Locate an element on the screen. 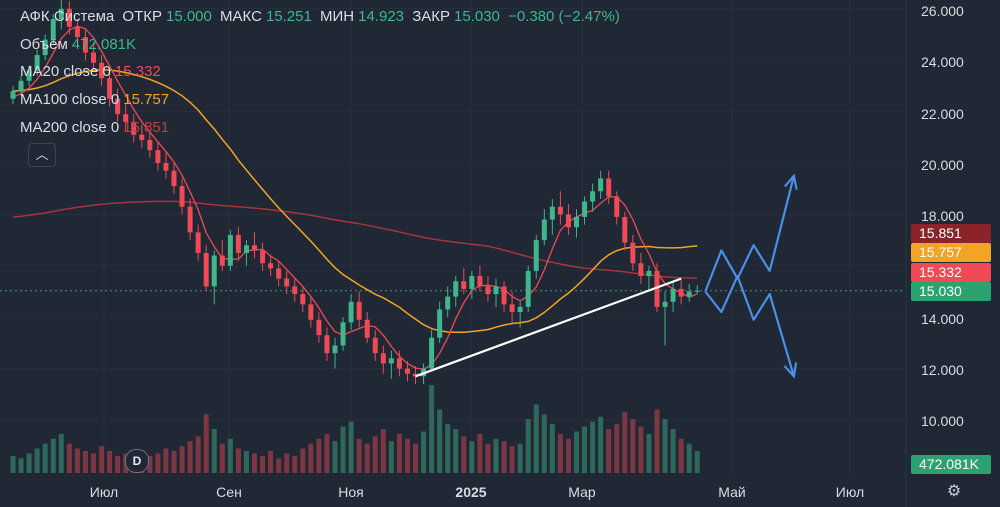 Image resolution: width=1000 pixels, height=507 pixels. y-tick-label: 12.000 is located at coordinates (942, 370).